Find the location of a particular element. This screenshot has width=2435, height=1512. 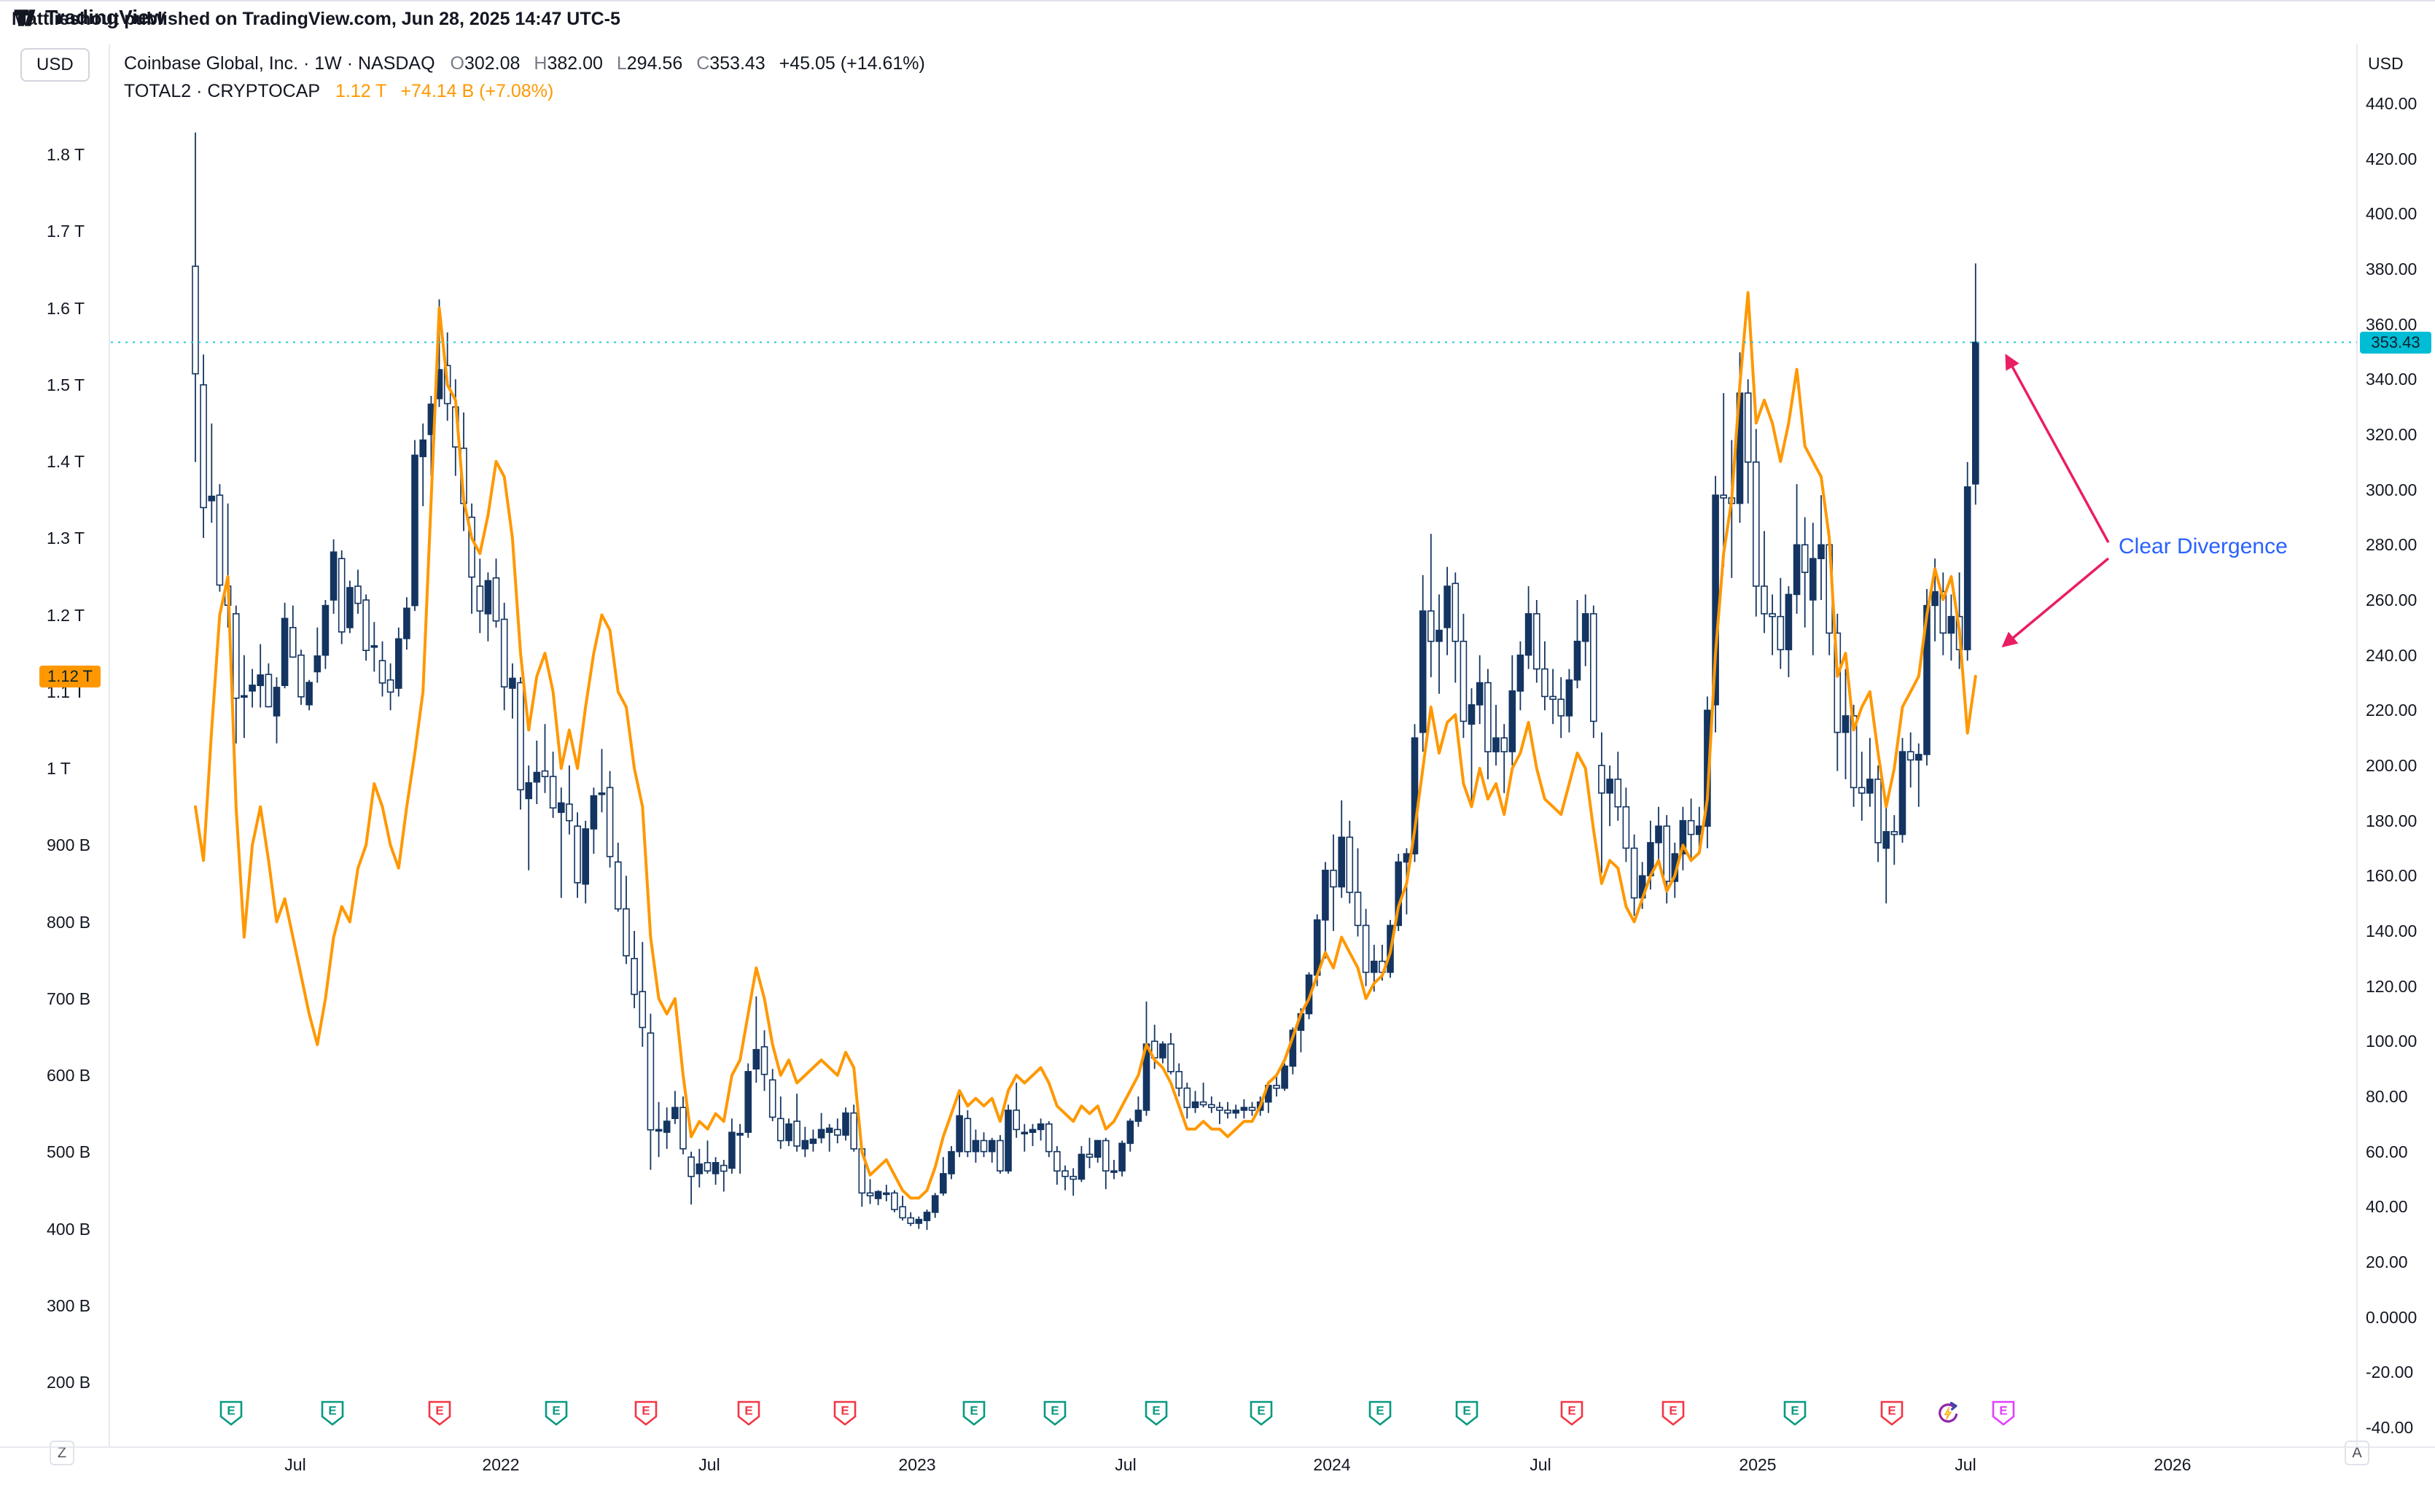

right-axis-tick: 340.00 is located at coordinates (2392, 379).